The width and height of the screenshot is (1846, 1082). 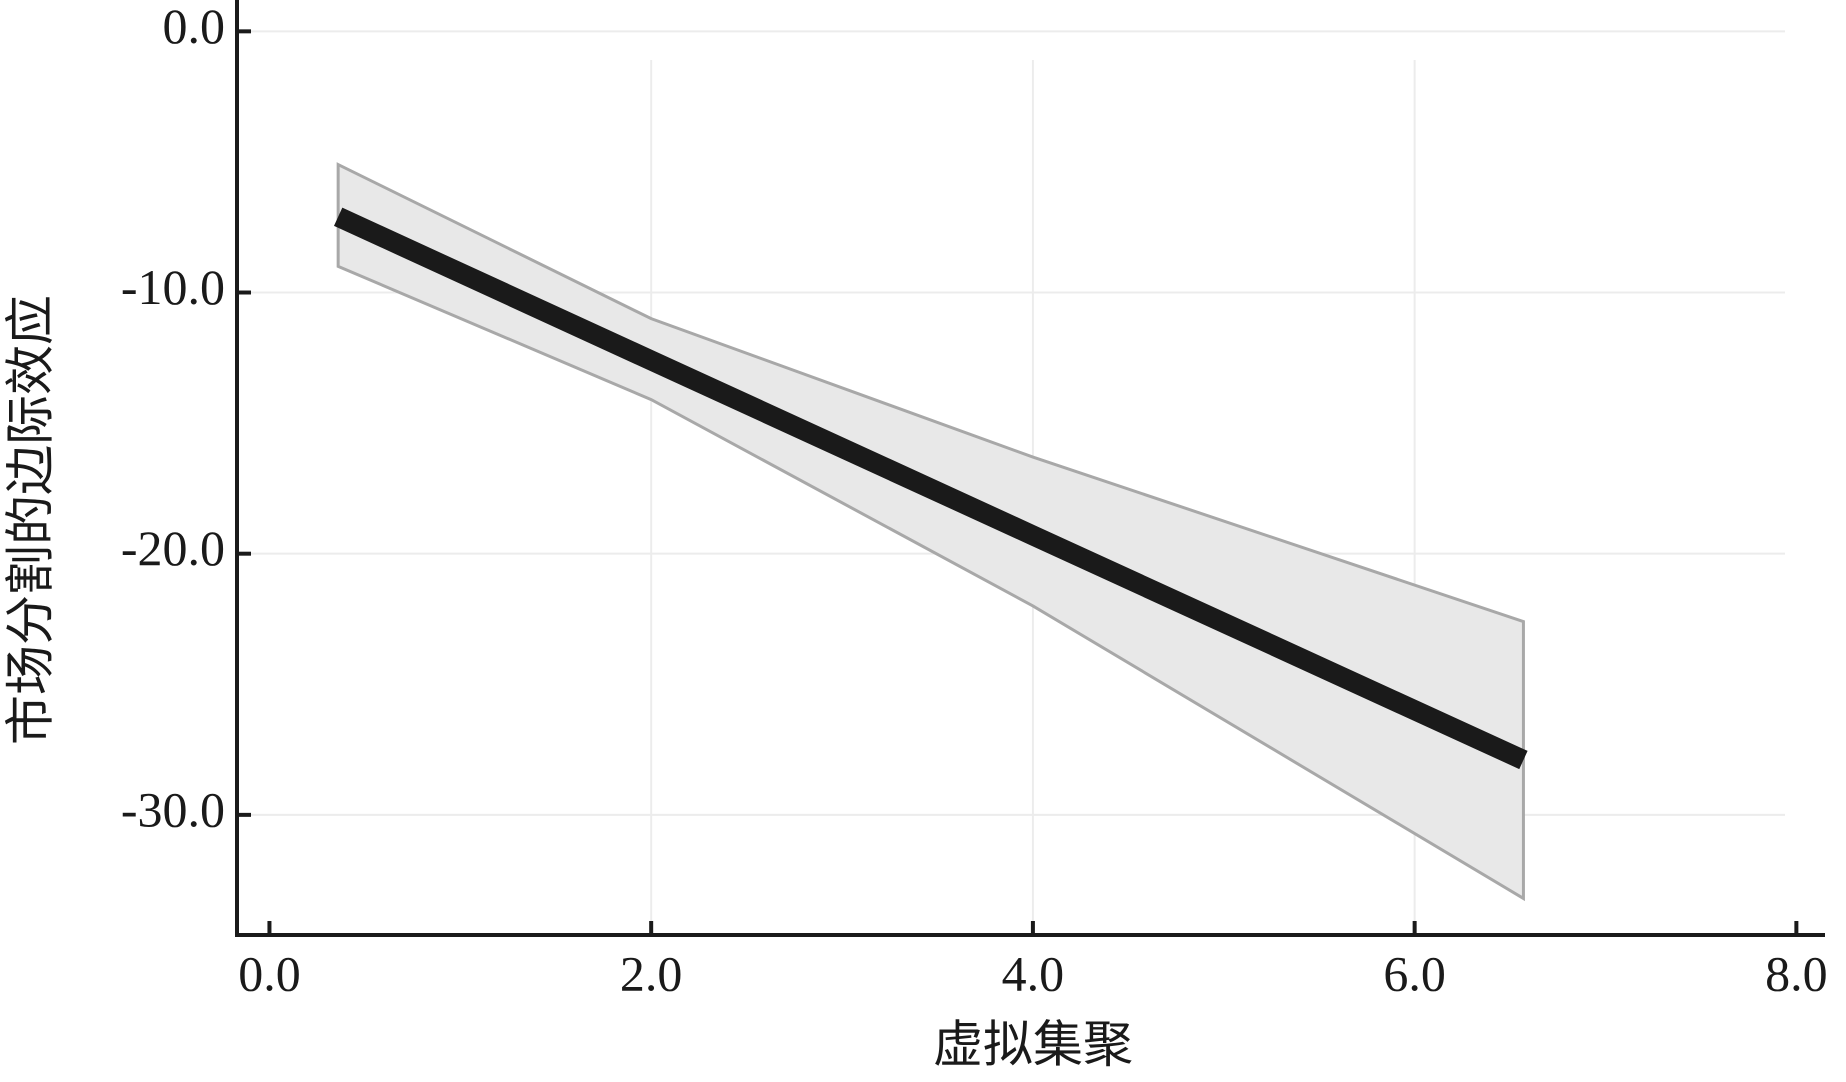 I want to click on x-tick-label: 0.0, so click(x=269, y=973).